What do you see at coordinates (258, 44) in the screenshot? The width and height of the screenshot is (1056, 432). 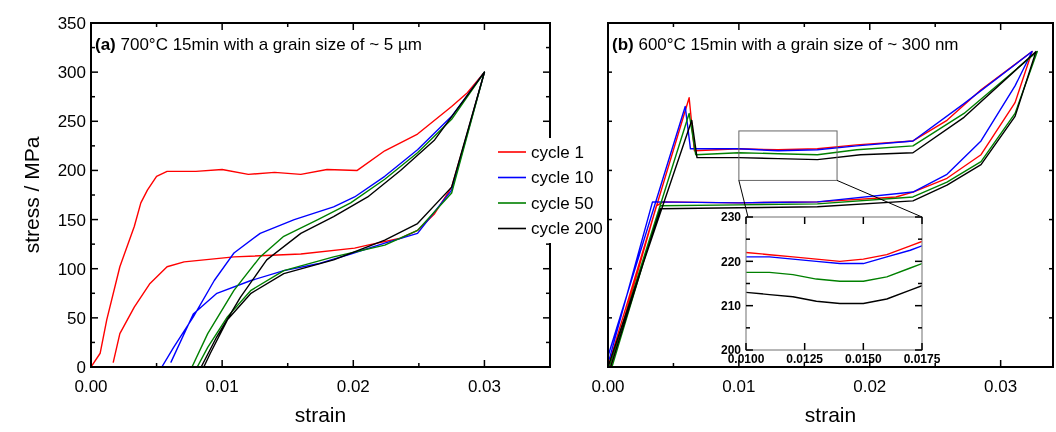 I see `text: (a) 700°C 15min with a grain size of ~ 5 µm` at bounding box center [258, 44].